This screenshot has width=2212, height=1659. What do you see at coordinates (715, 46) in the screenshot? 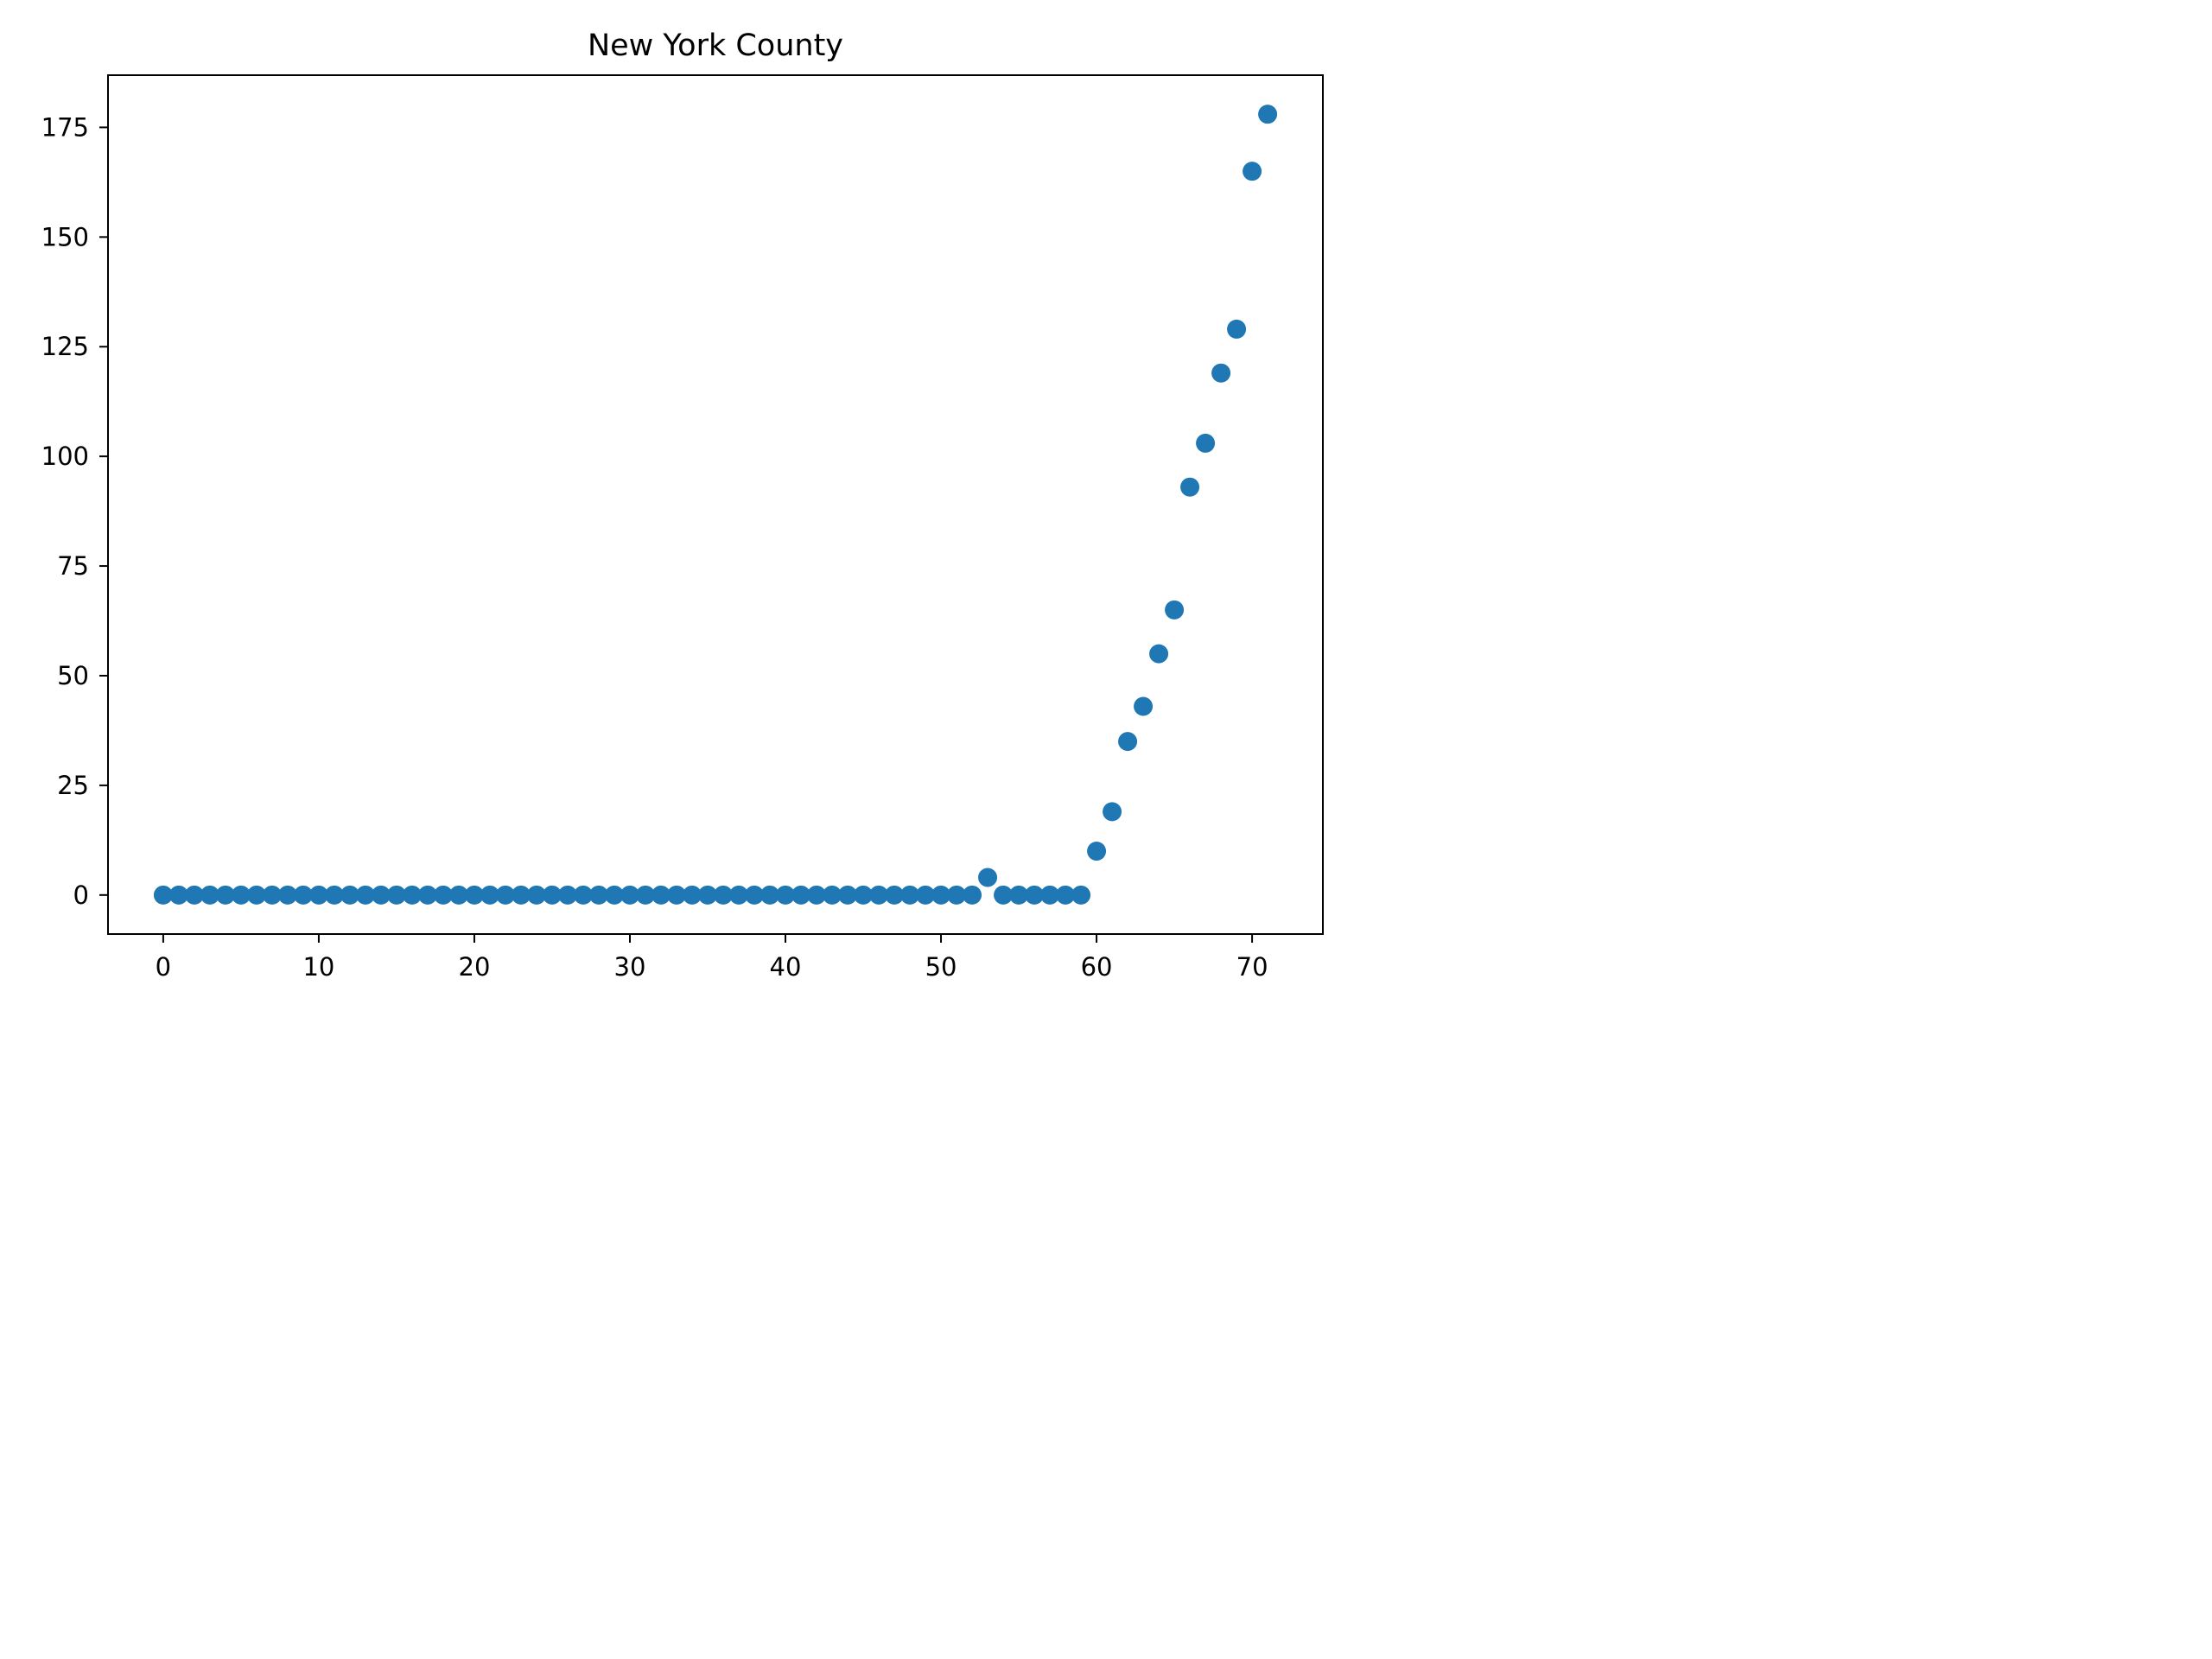
I see `chart-title: New York County` at bounding box center [715, 46].